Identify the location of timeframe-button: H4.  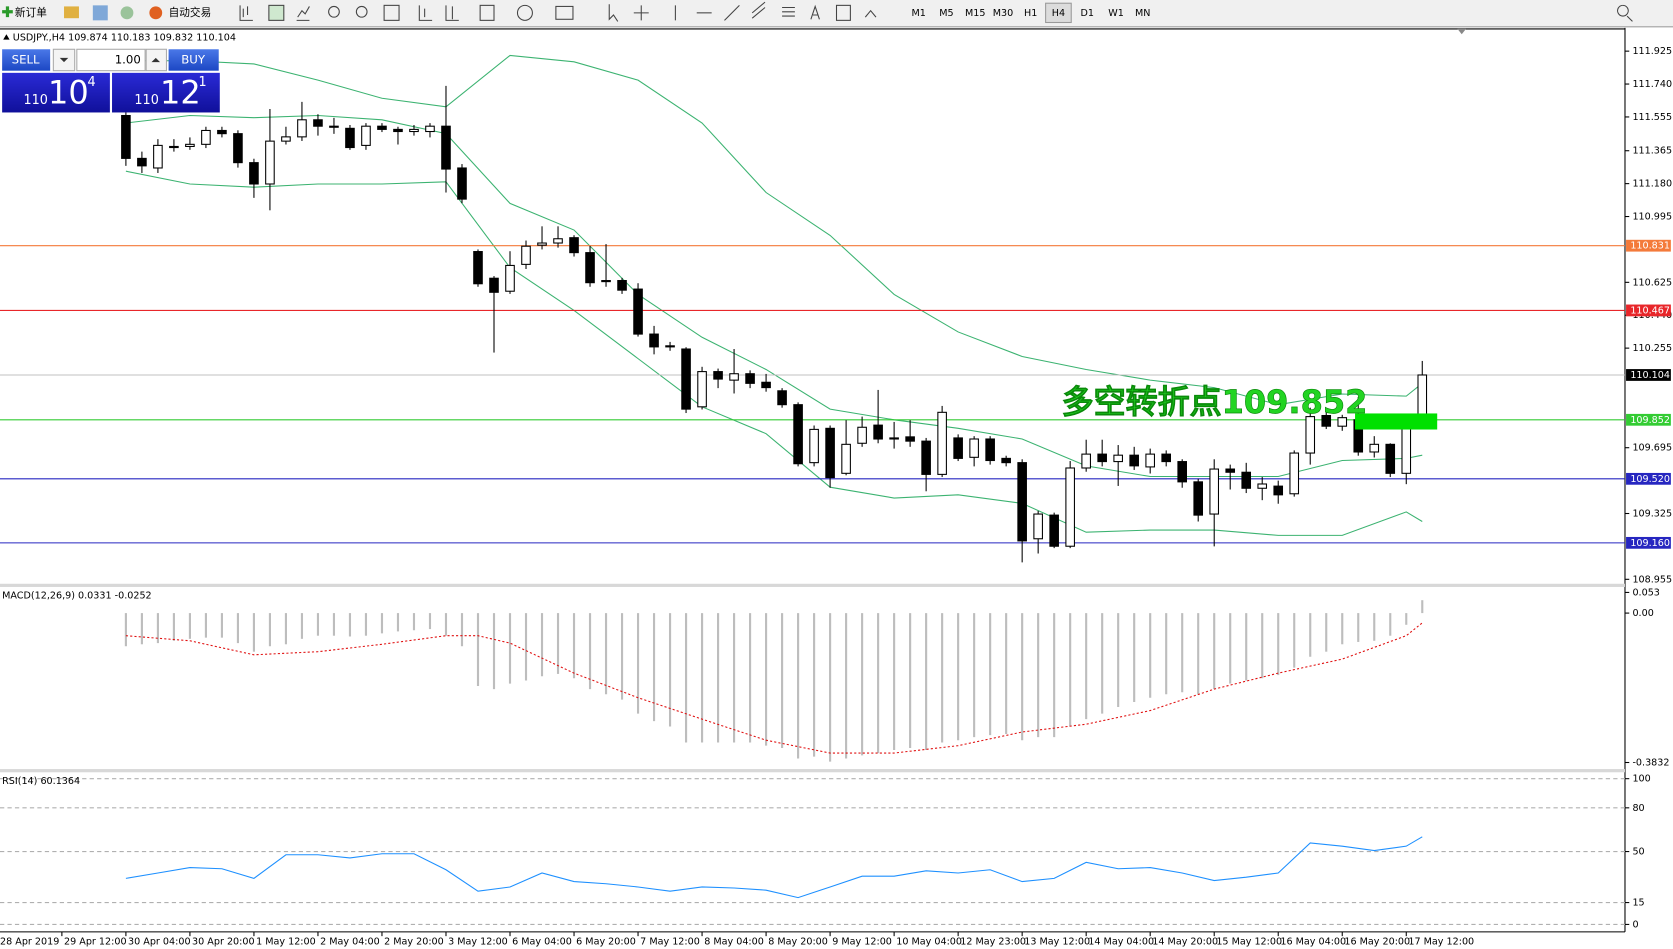
(1058, 13).